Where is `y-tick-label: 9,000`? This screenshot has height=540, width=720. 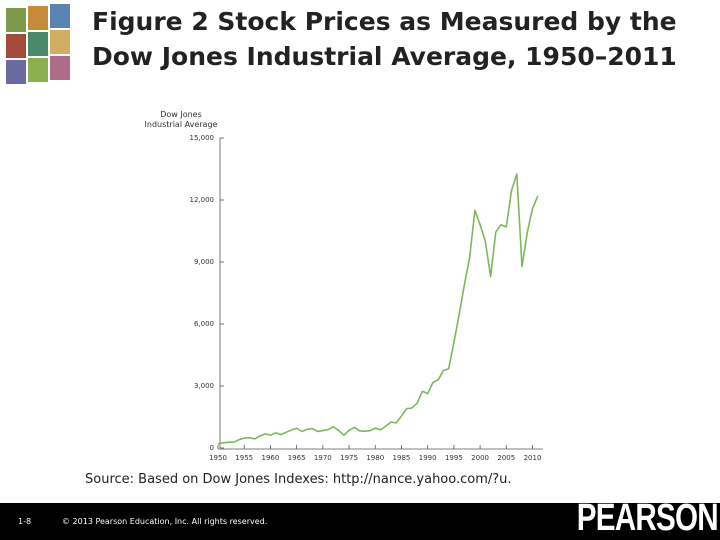
y-tick-label: 9,000 is located at coordinates (204, 262).